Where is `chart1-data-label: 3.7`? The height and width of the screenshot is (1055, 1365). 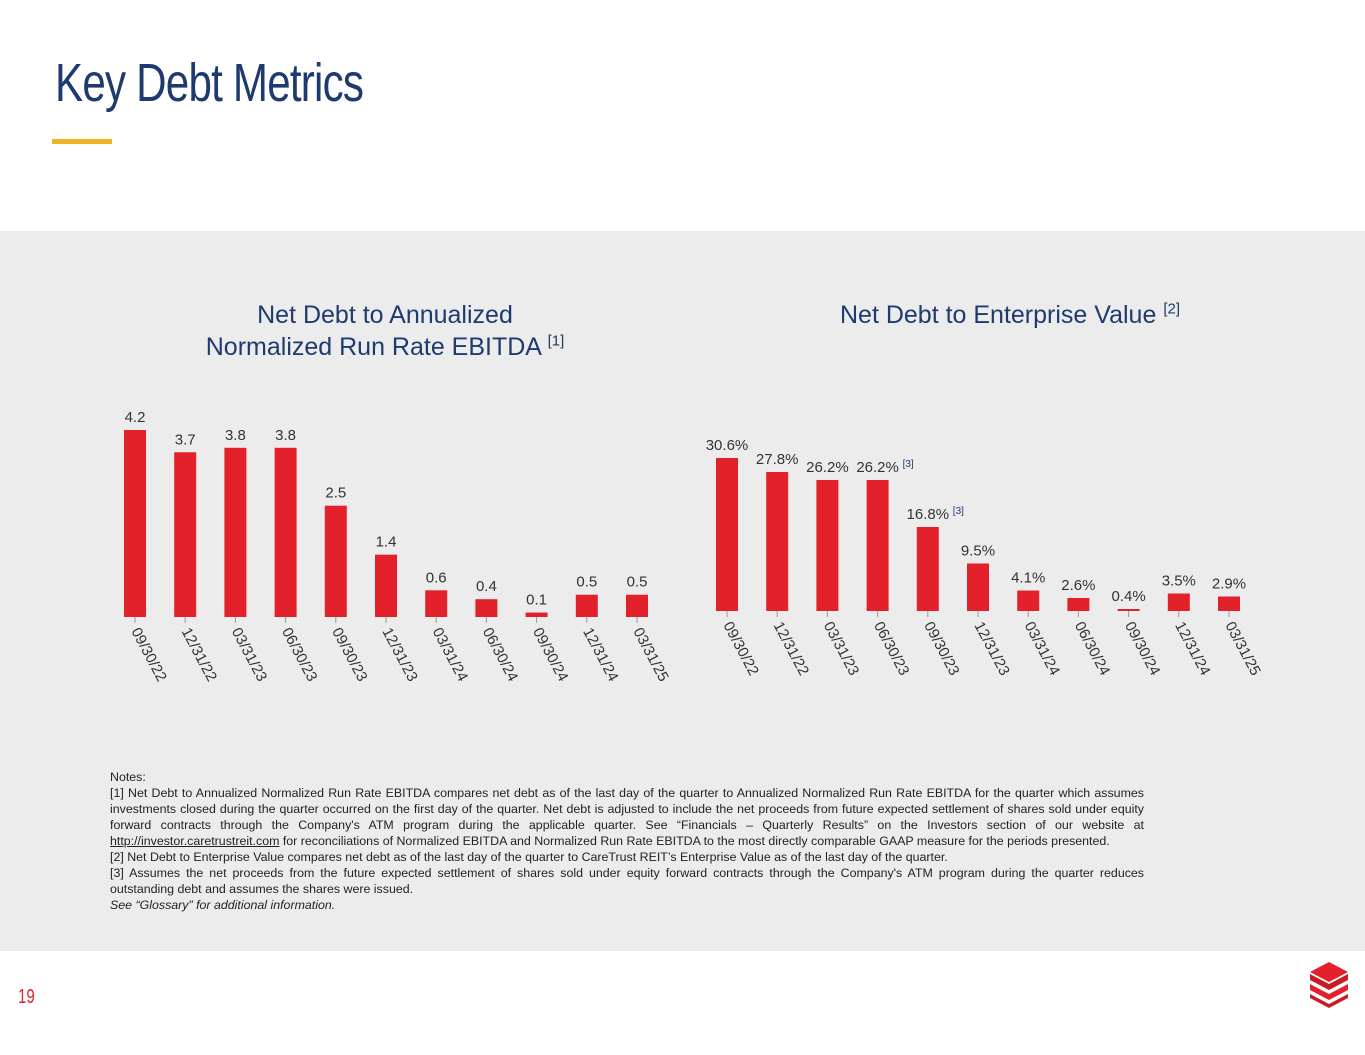 chart1-data-label: 3.7 is located at coordinates (185, 439).